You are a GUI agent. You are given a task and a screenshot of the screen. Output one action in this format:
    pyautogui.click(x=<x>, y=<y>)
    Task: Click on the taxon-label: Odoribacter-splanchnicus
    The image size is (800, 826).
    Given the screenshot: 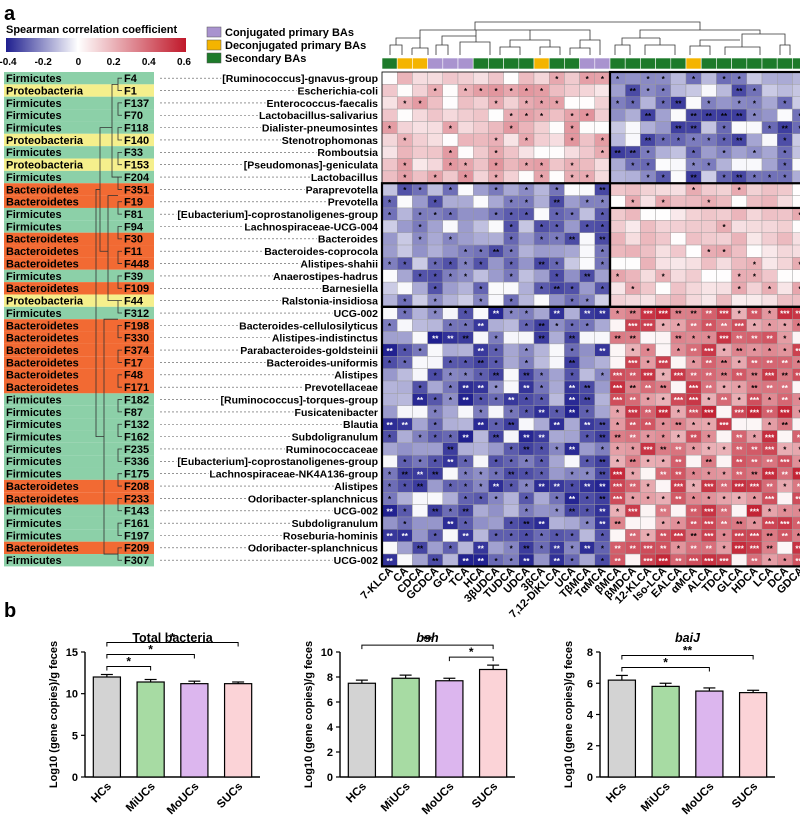 What is the action you would take?
    pyautogui.click(x=313, y=499)
    